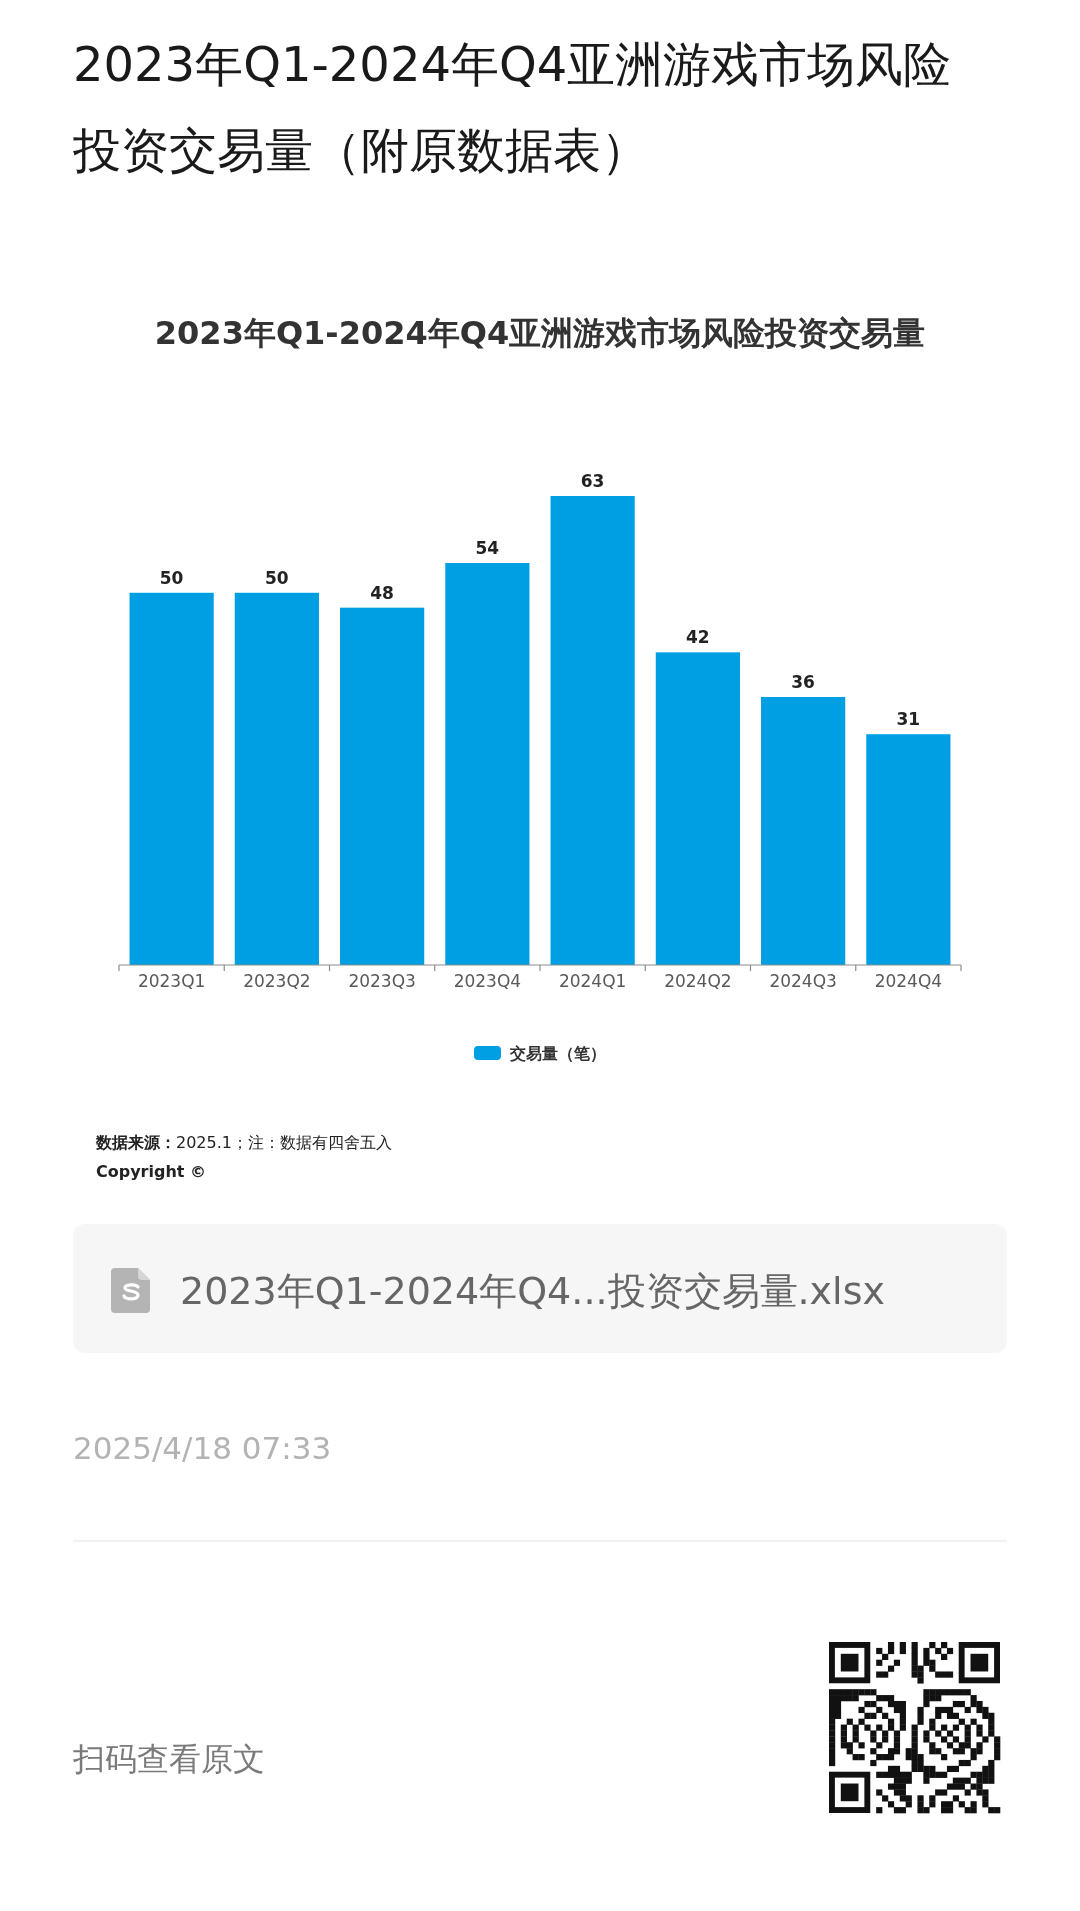  What do you see at coordinates (592, 981) in the screenshot?
I see `x-tick-label: 2024Q1` at bounding box center [592, 981].